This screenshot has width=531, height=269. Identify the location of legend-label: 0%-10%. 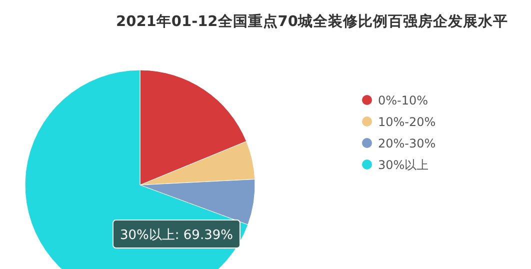
(403, 101).